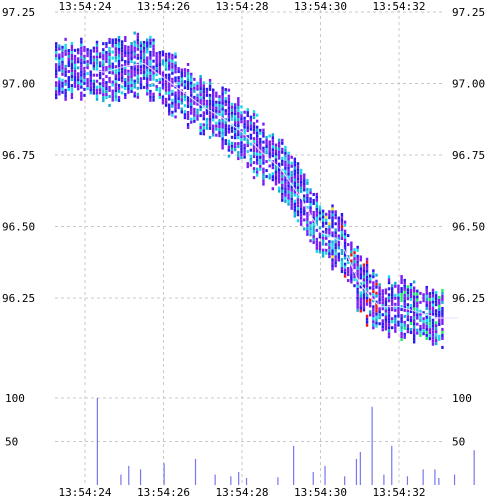  What do you see at coordinates (15, 398) in the screenshot?
I see `vol-y-tick-left: 100` at bounding box center [15, 398].